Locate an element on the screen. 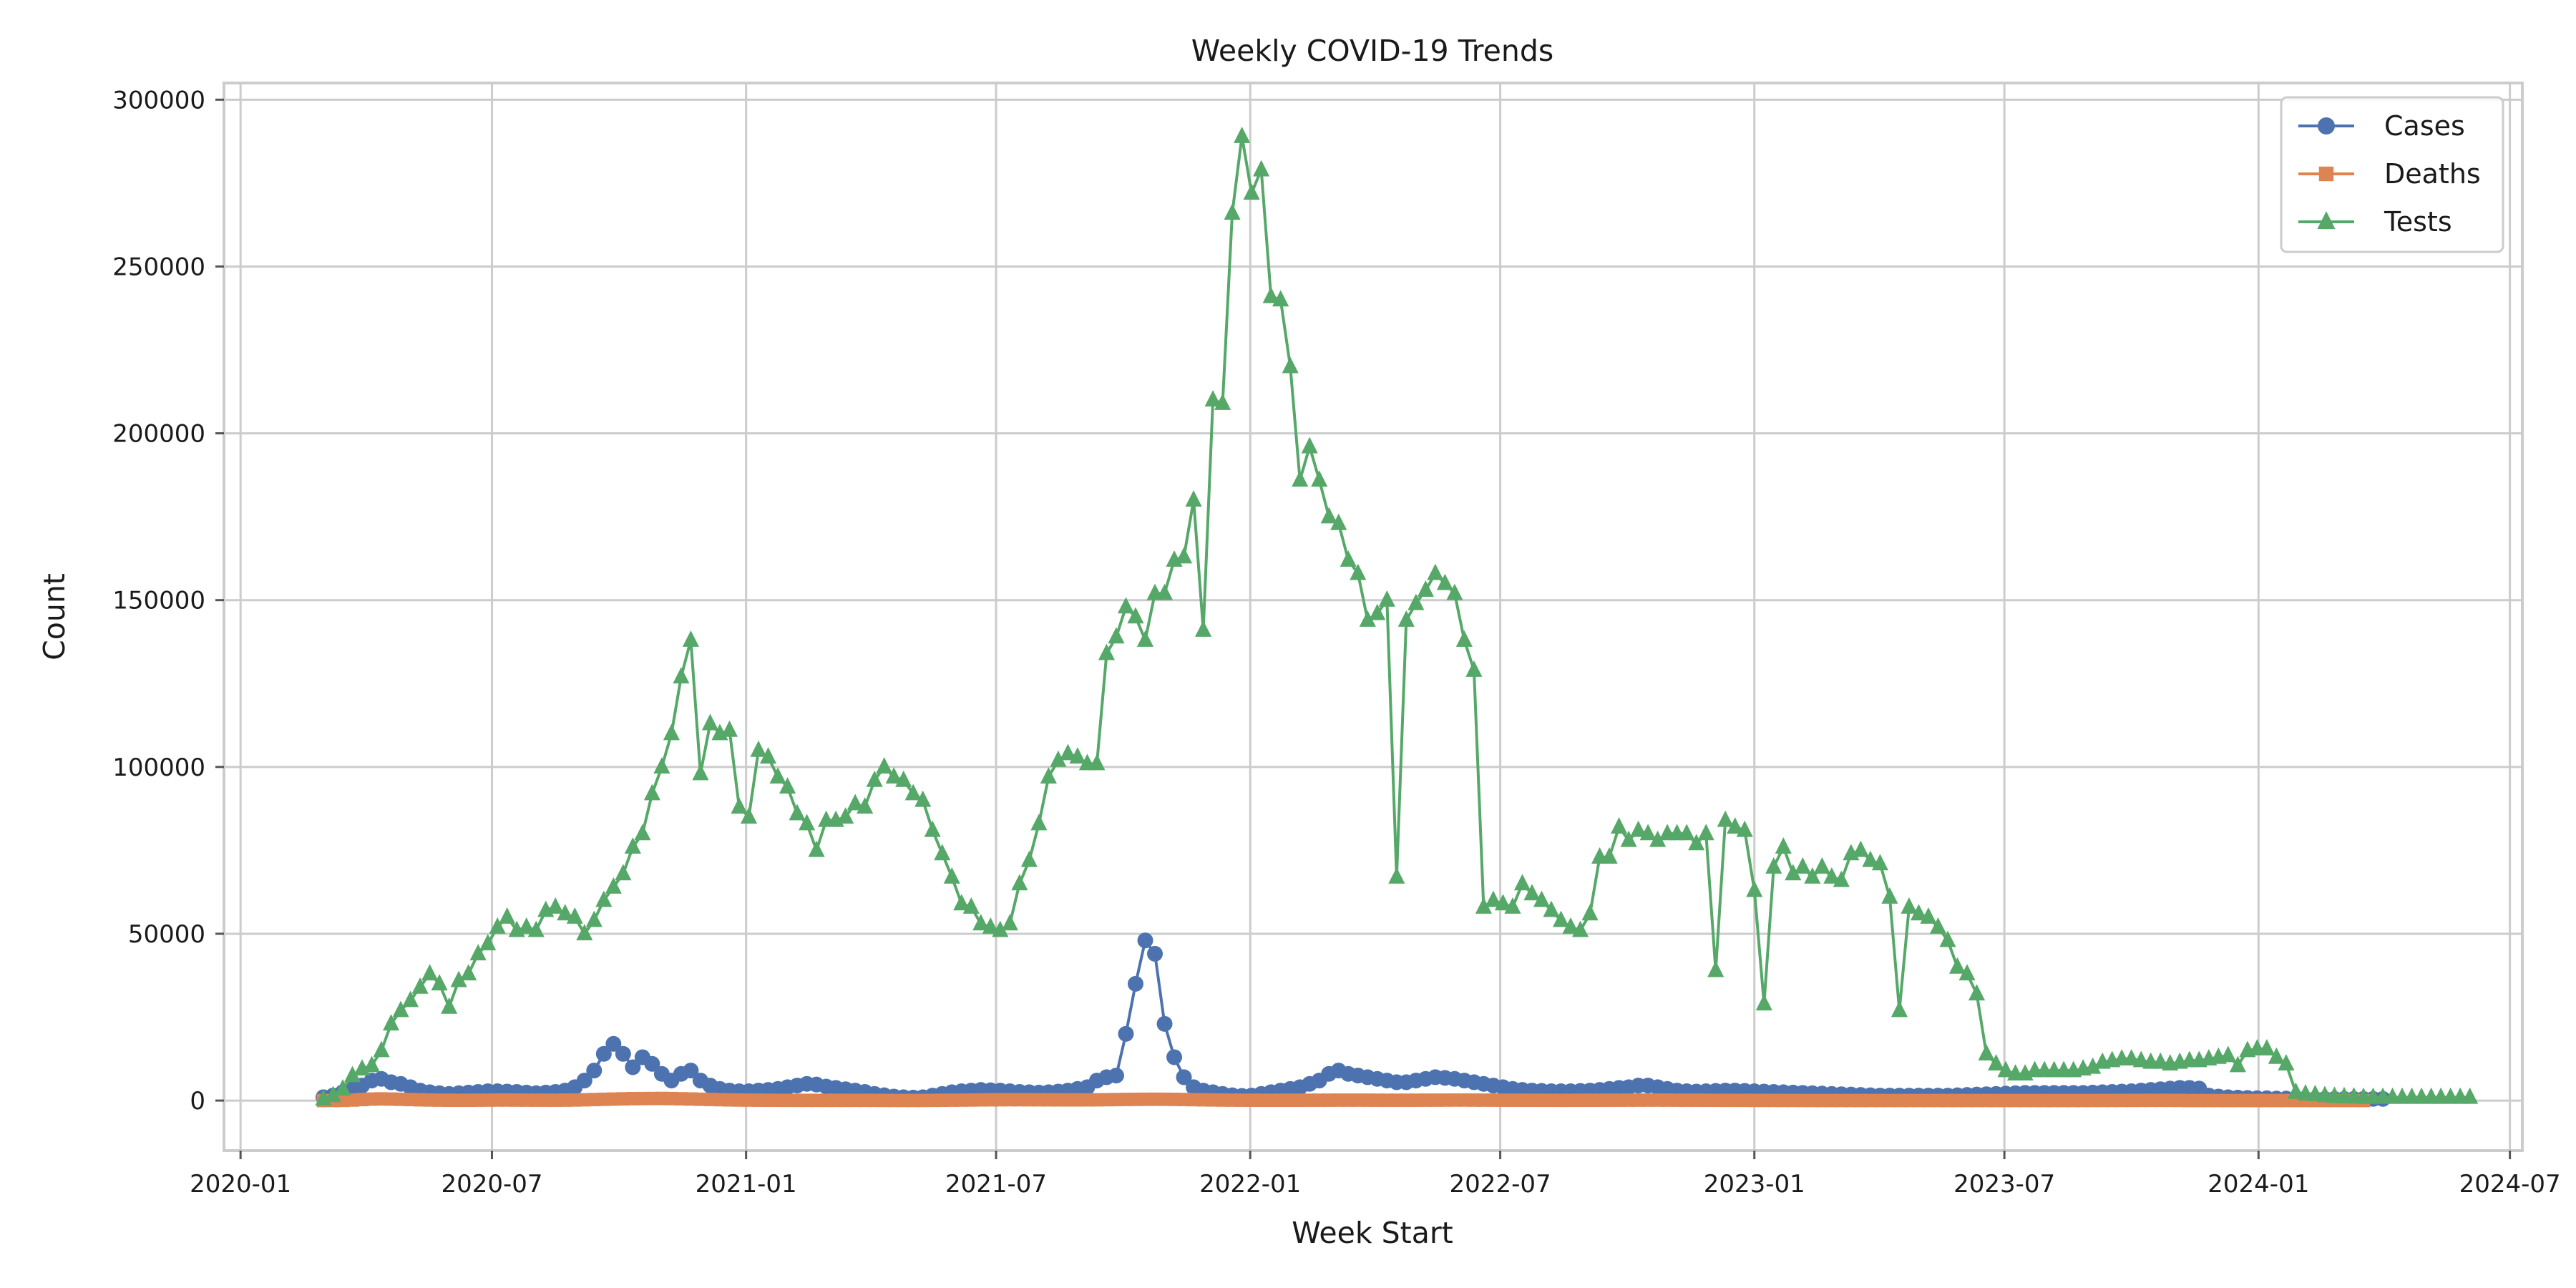  x-tick-label: 2023-01 is located at coordinates (1754, 1184).